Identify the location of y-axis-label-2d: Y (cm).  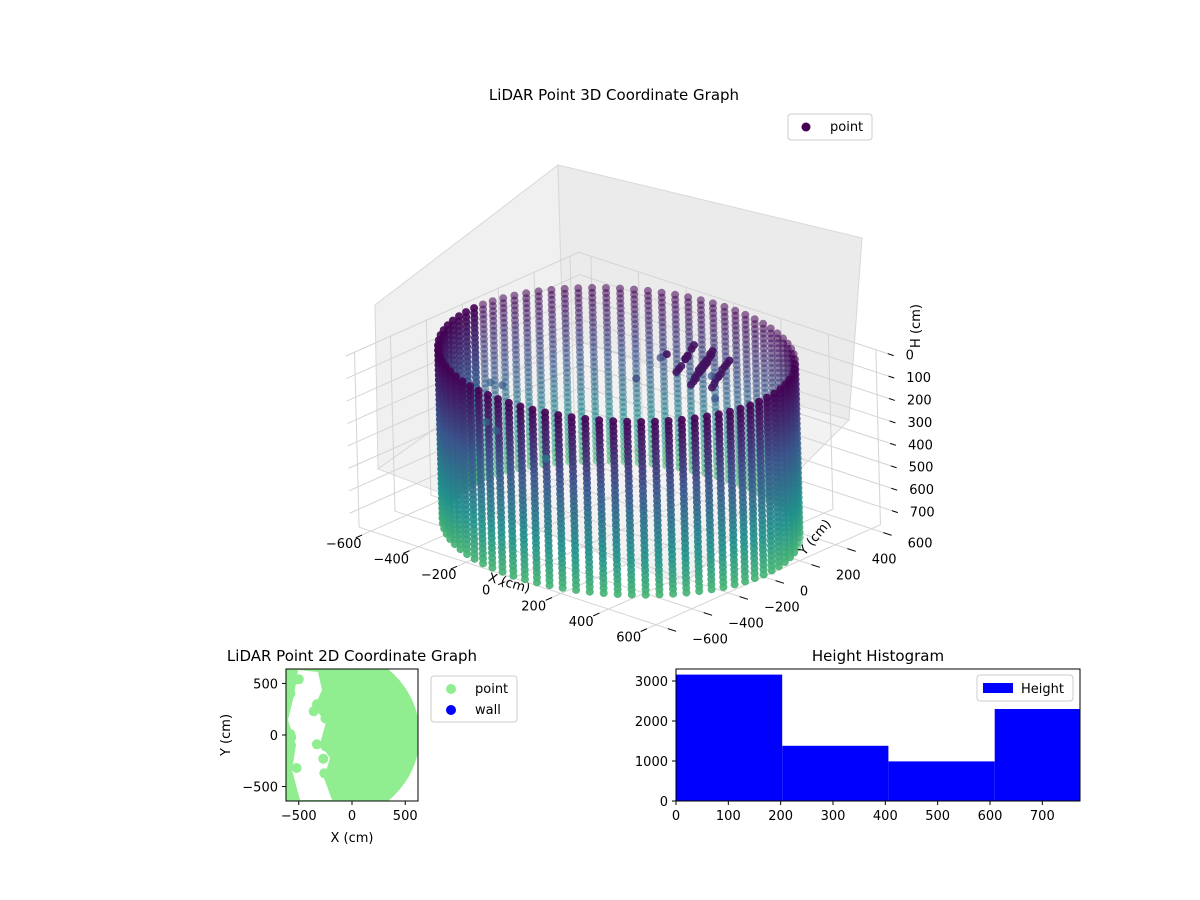
(226, 735).